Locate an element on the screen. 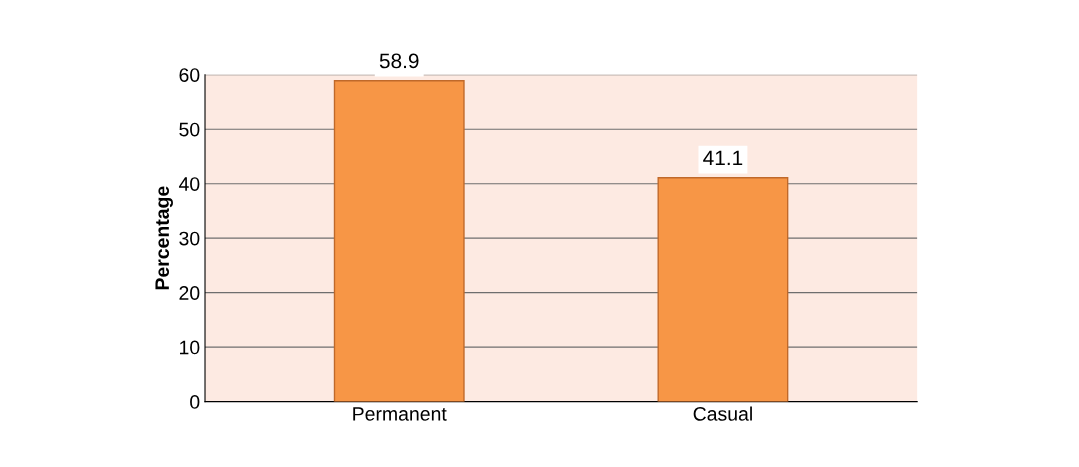  y-tick-label: 0 is located at coordinates (195, 402).